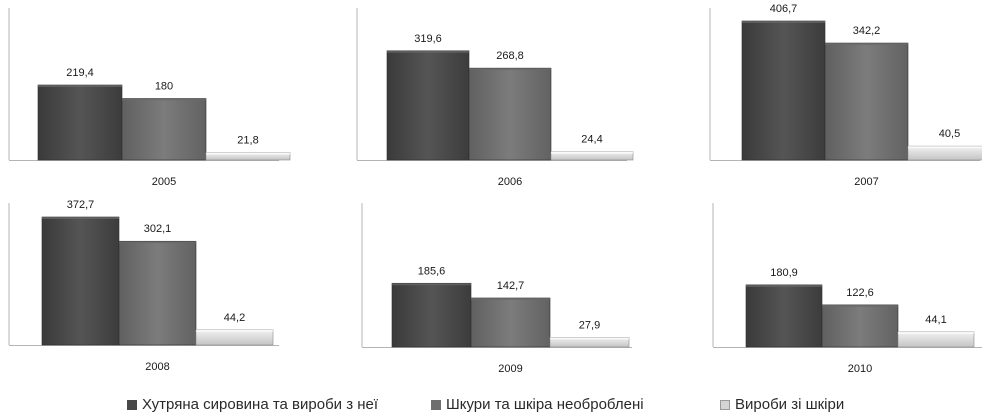 Image resolution: width=982 pixels, height=416 pixels. Describe the element at coordinates (157, 293) in the screenshot. I see `bar-hides-2008` at that location.